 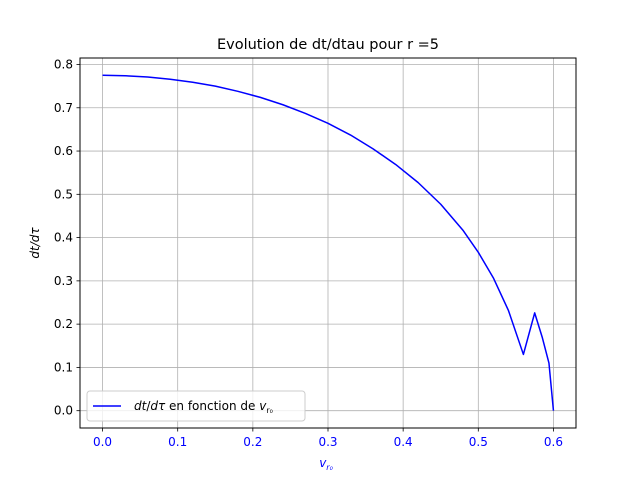 What do you see at coordinates (63, 64) in the screenshot?
I see `y-tick-label: 0.8` at bounding box center [63, 64].